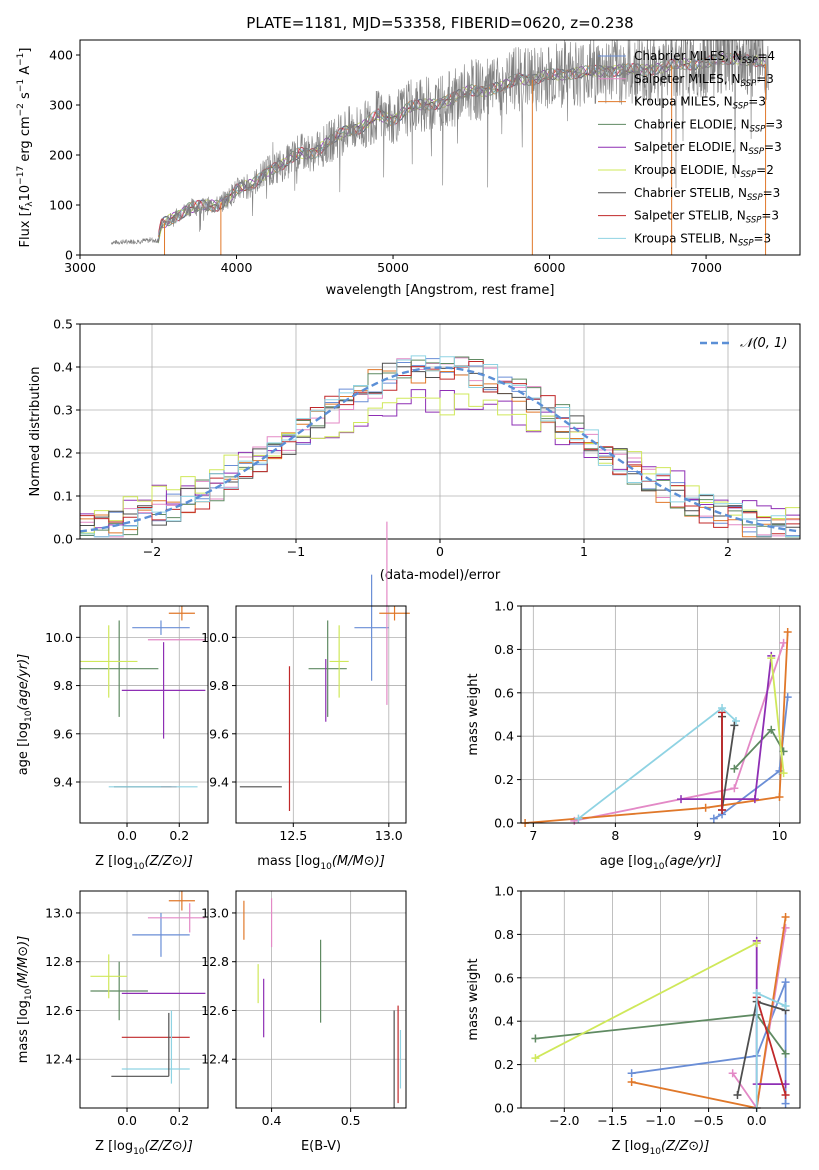 The image size is (819, 1170). What do you see at coordinates (61, 55) in the screenshot?
I see `y-tick-label: 400` at bounding box center [61, 55].